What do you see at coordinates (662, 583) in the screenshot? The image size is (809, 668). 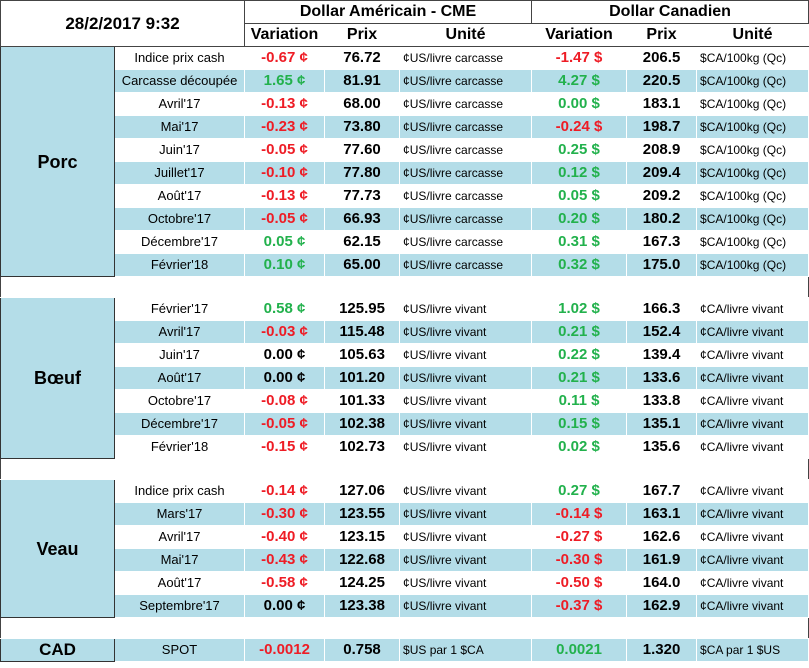 I see `cad-prix: 164.0` at bounding box center [662, 583].